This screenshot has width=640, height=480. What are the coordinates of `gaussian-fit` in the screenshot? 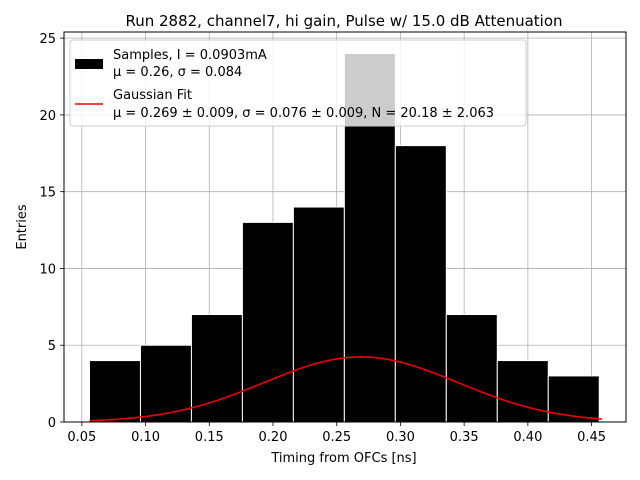 It's located at (345, 389).